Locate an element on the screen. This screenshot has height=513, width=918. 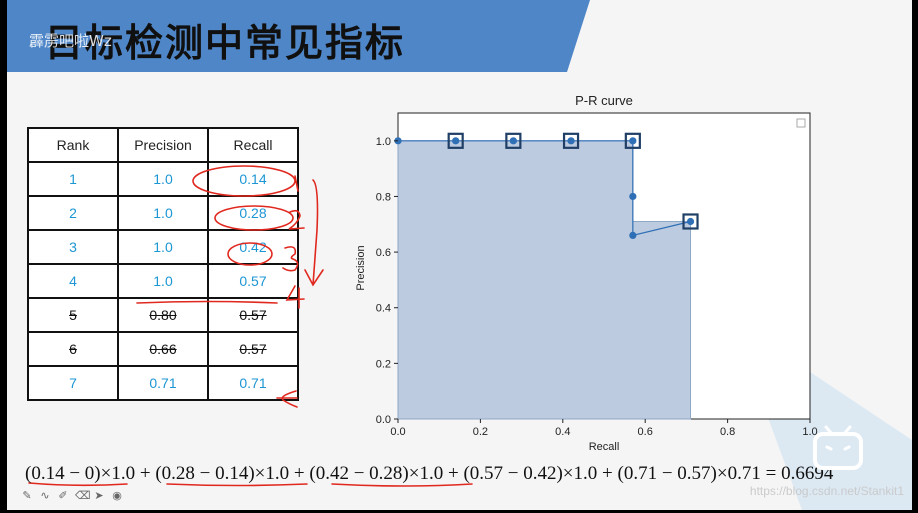
cell-recall: 0.71 is located at coordinates (253, 383).